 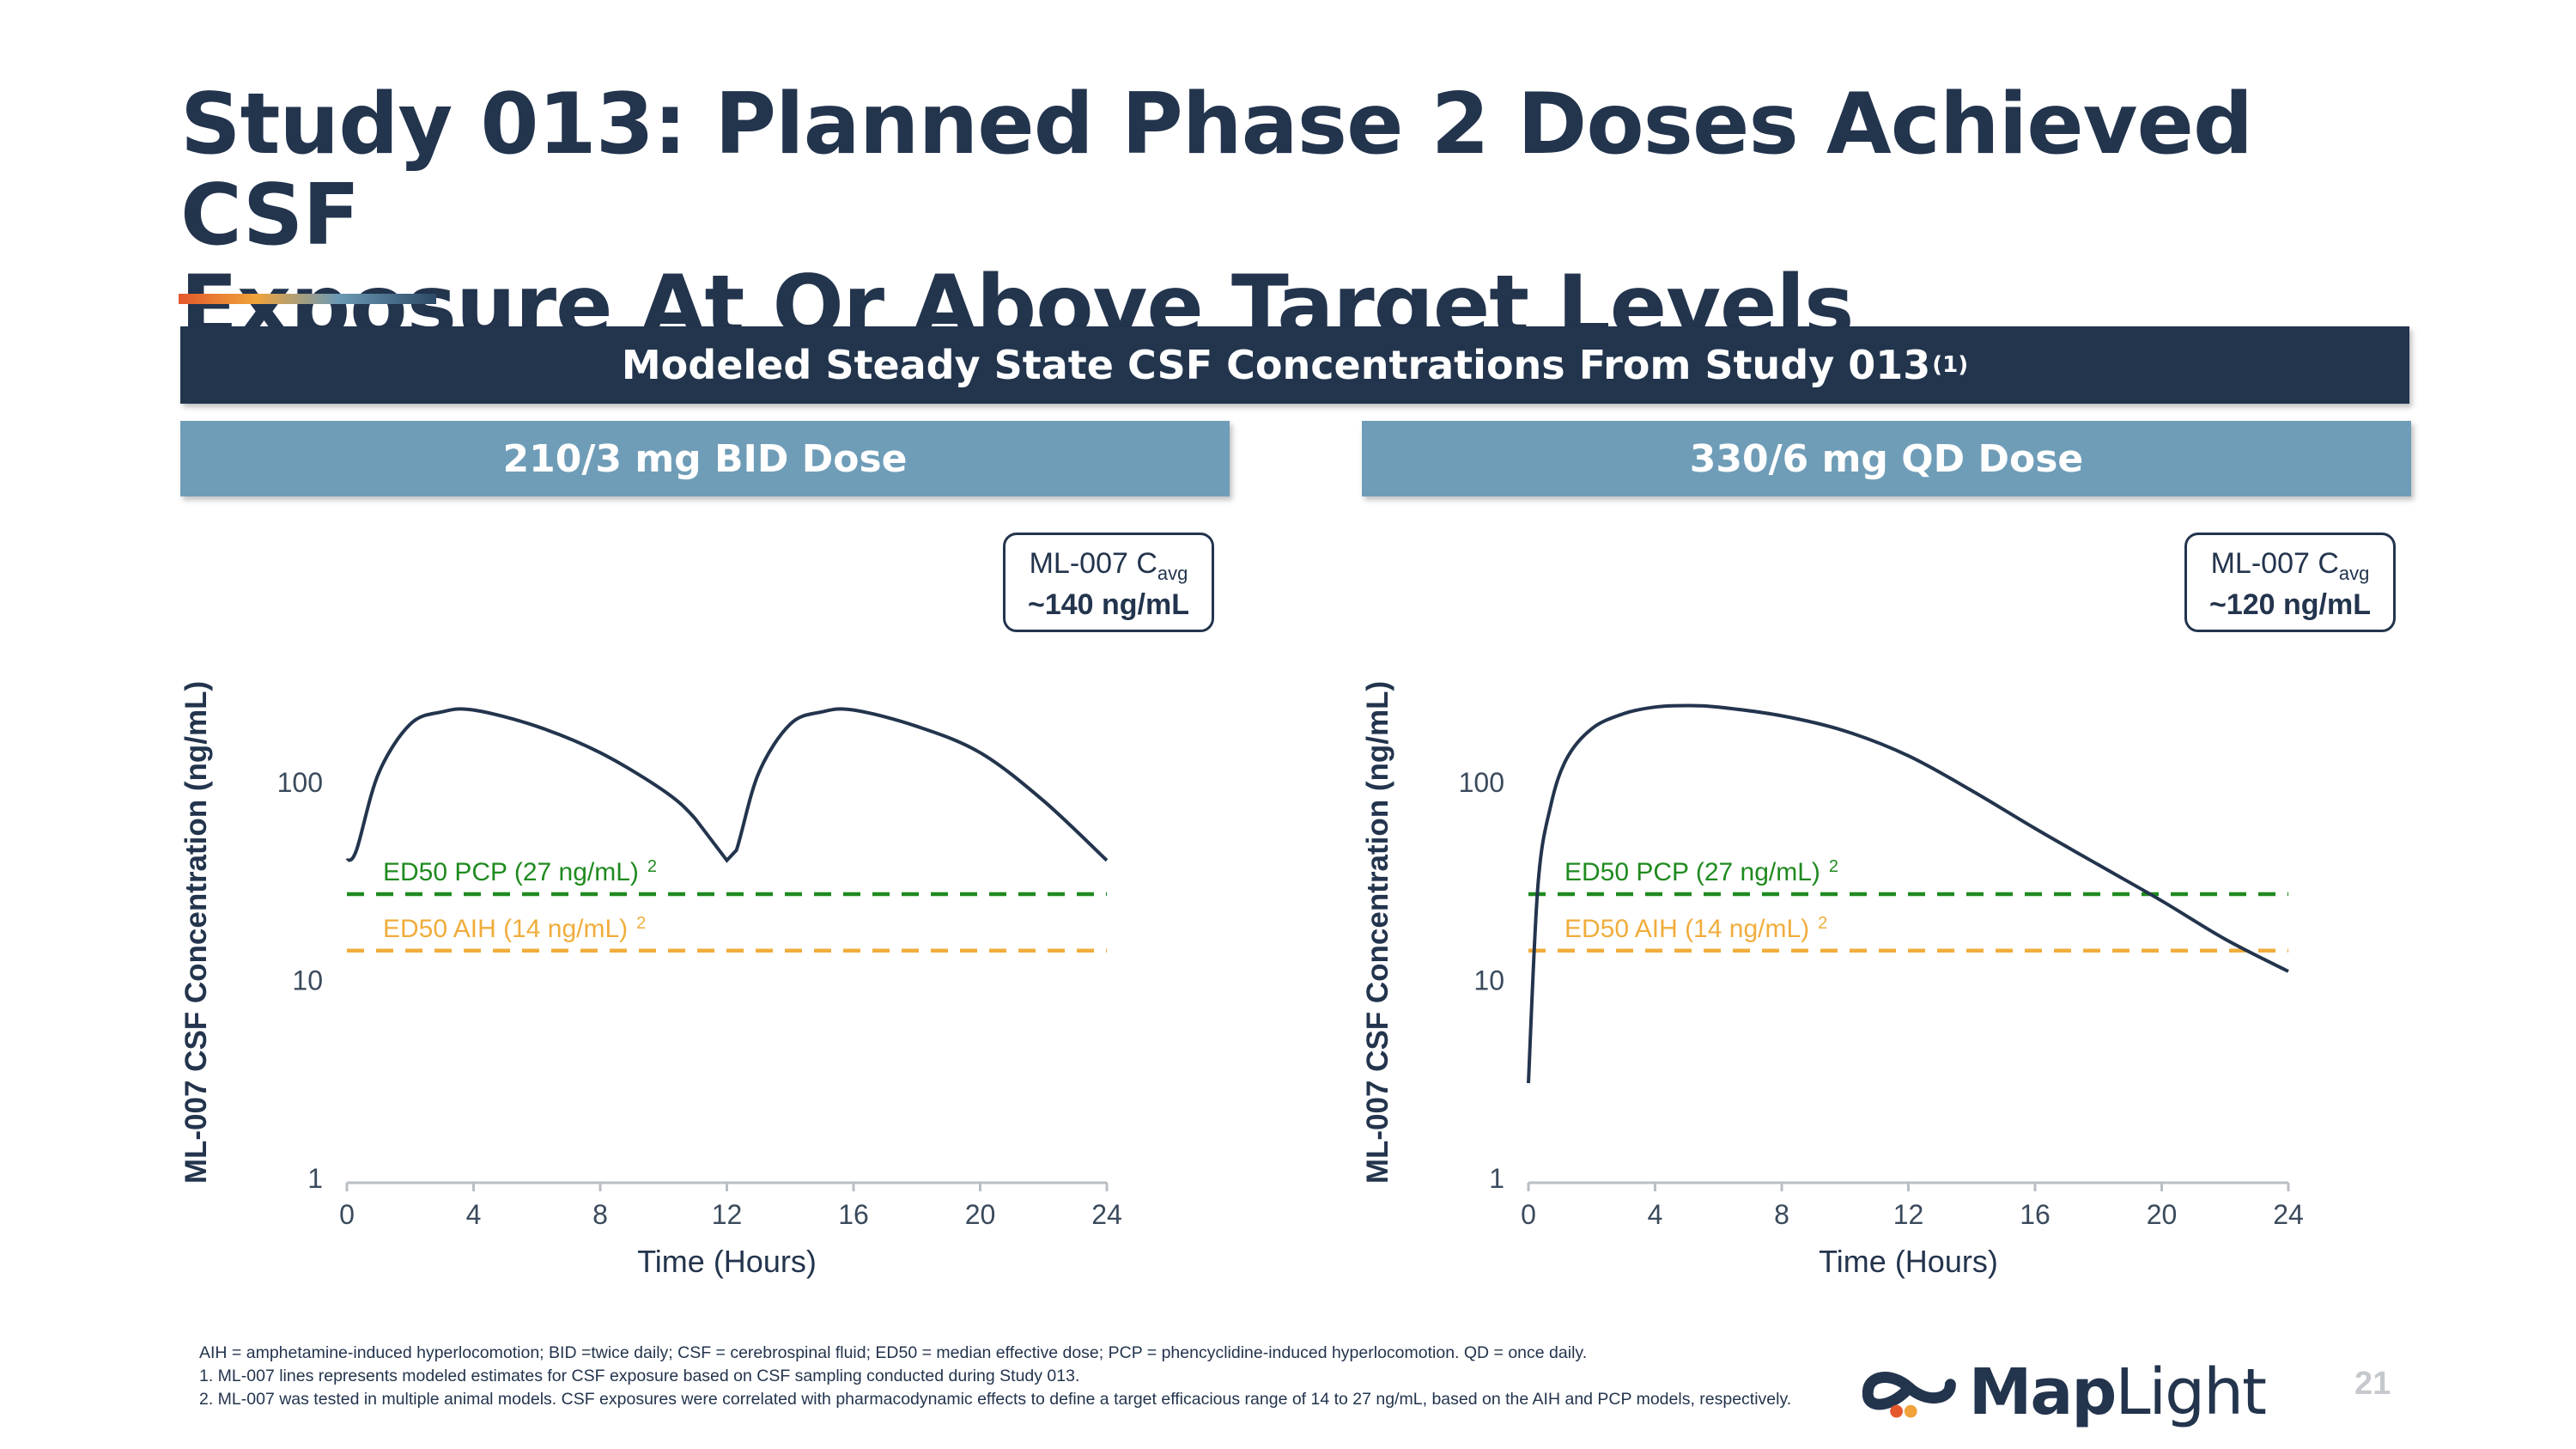 What do you see at coordinates (2118, 1392) in the screenshot?
I see `maplight-wordmark: MapLight` at bounding box center [2118, 1392].